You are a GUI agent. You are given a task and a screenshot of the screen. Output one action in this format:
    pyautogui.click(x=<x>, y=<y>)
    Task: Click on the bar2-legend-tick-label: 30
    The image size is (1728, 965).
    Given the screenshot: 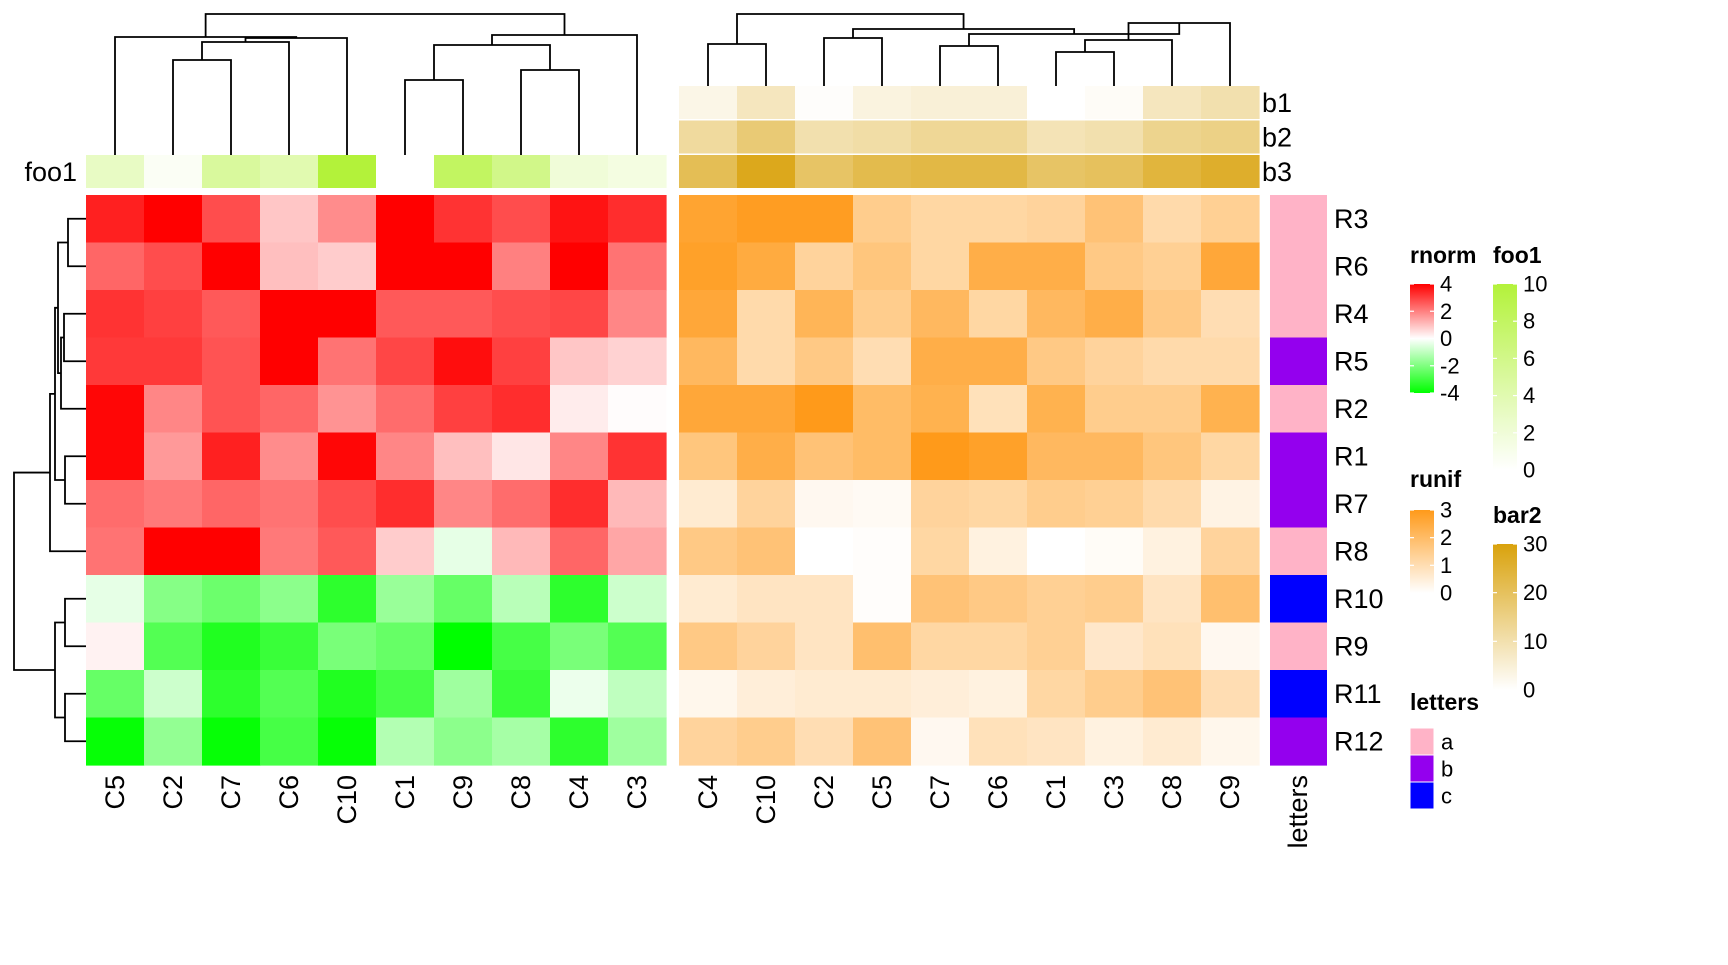 What is the action you would take?
    pyautogui.click(x=1535, y=544)
    